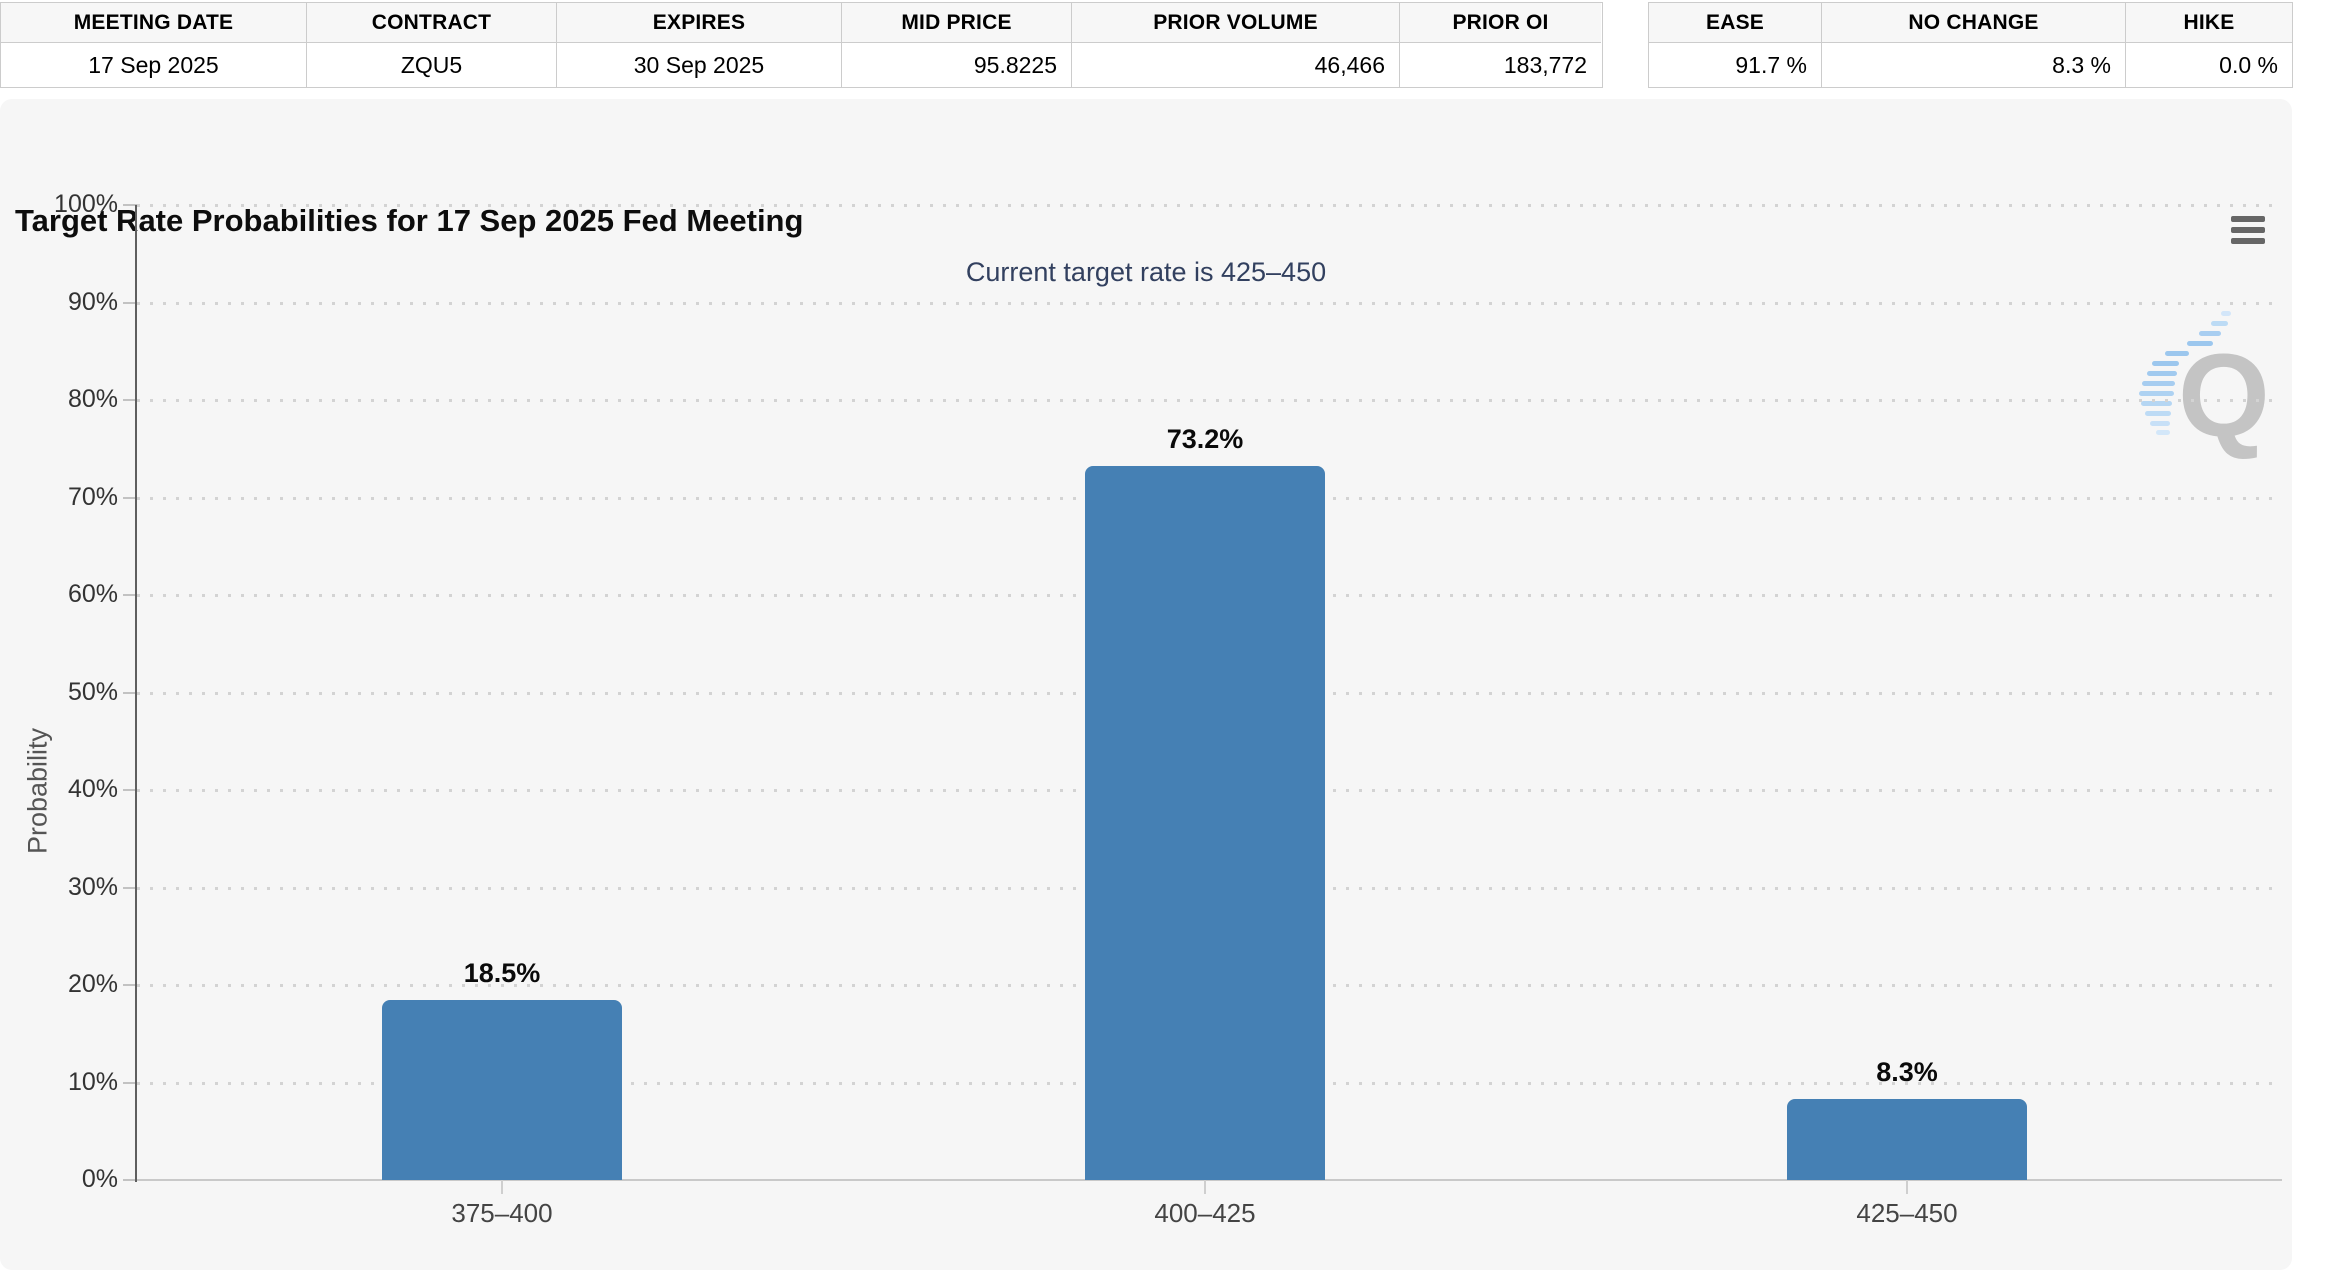  What do you see at coordinates (1500, 23) in the screenshot?
I see `column-header: PRIOR OI` at bounding box center [1500, 23].